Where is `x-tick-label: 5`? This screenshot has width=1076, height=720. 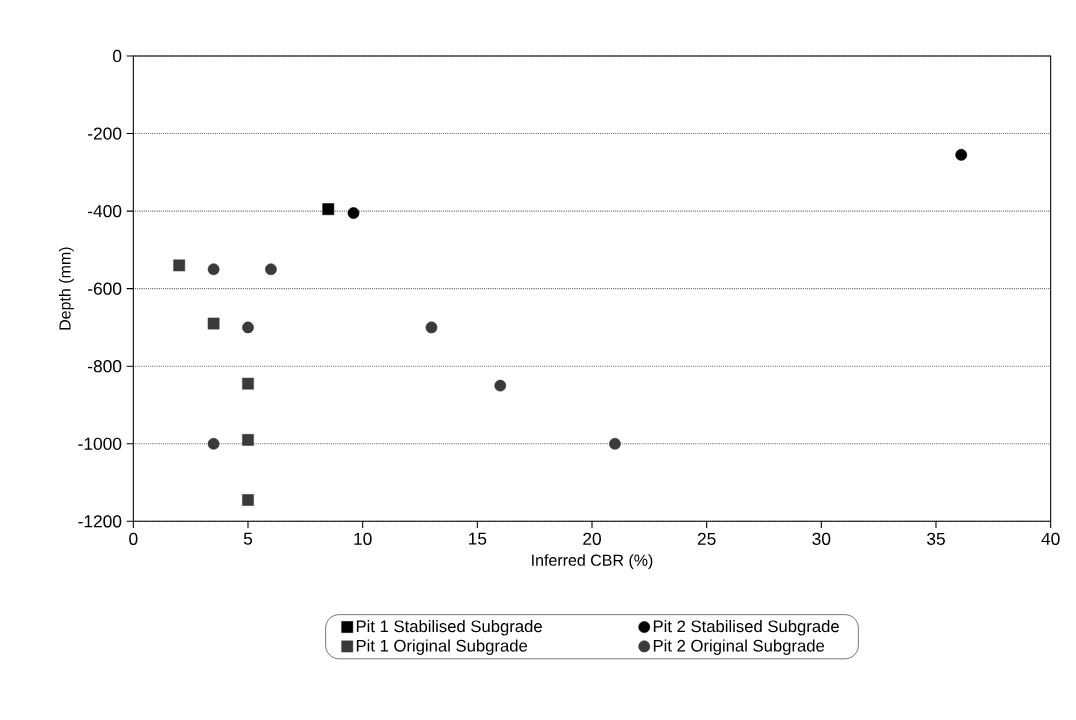 x-tick-label: 5 is located at coordinates (248, 538).